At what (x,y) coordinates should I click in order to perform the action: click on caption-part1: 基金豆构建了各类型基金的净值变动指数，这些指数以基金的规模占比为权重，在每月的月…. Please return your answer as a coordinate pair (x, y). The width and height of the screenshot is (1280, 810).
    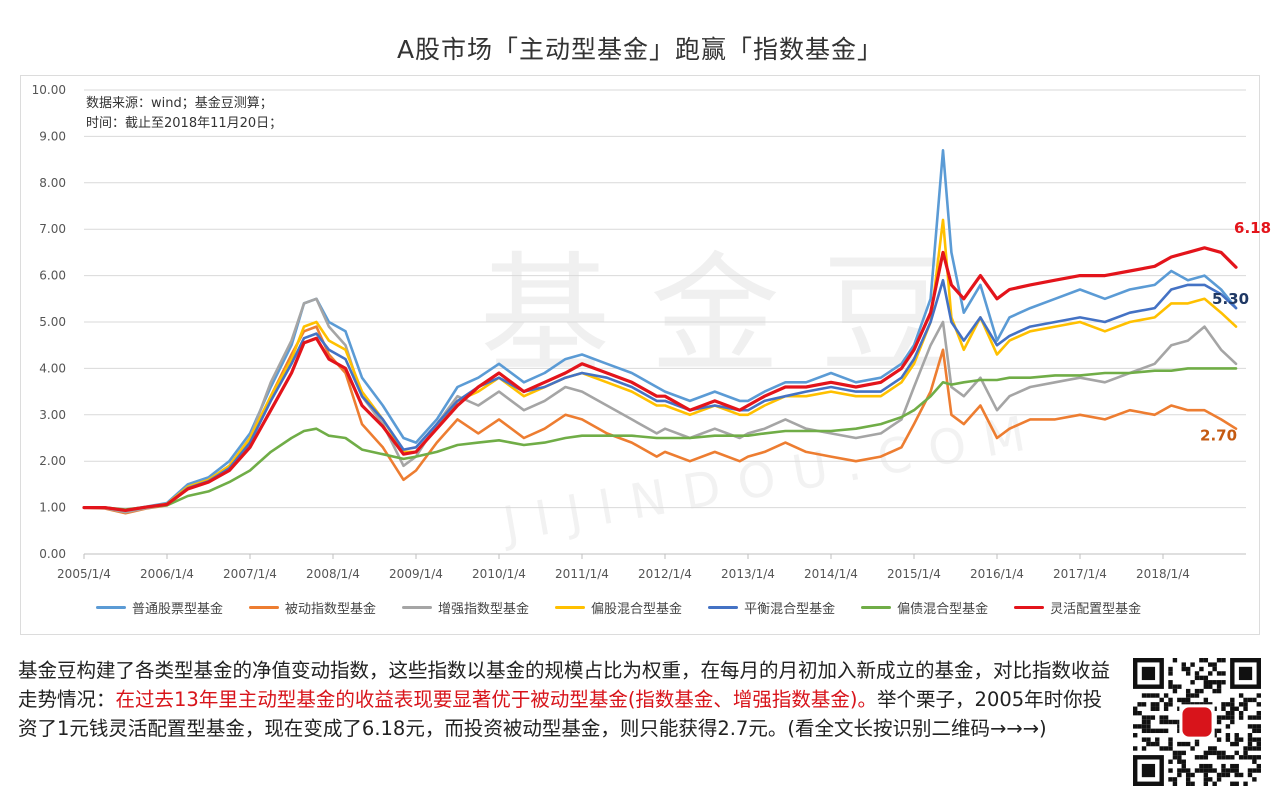
    Looking at the image, I should click on (564, 685).